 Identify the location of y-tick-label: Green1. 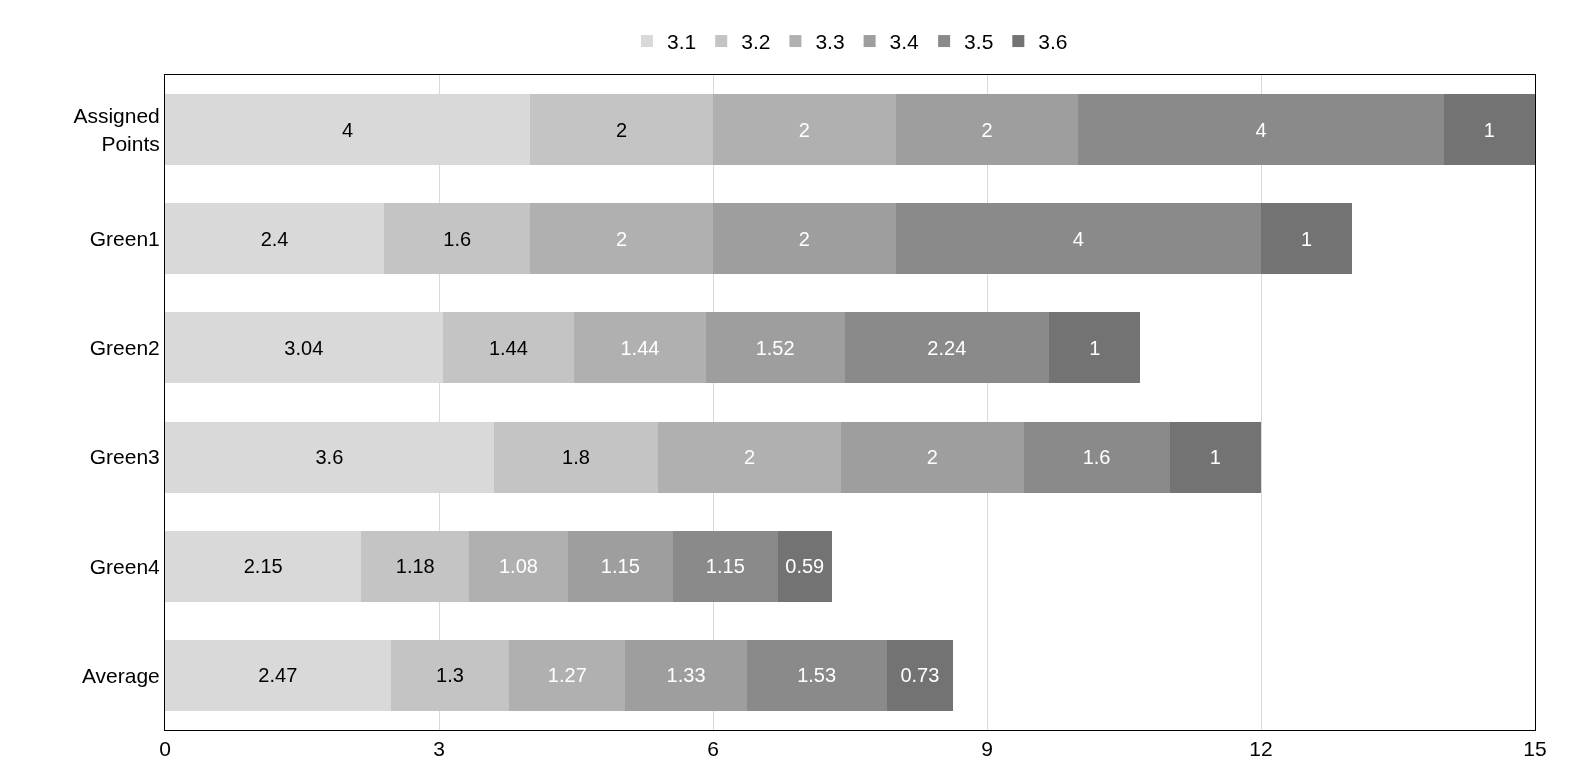
(124, 239).